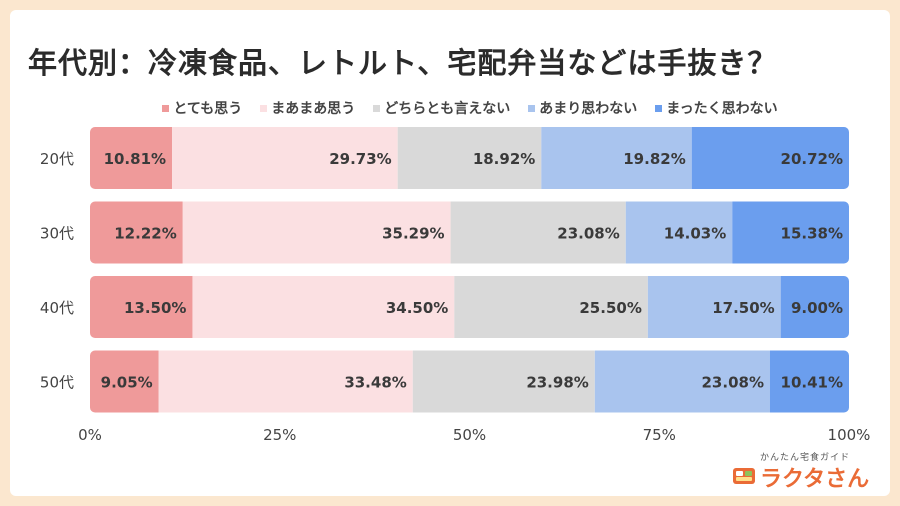 This screenshot has height=506, width=900. Describe the element at coordinates (57, 234) in the screenshot. I see `category-label: 30代` at that location.